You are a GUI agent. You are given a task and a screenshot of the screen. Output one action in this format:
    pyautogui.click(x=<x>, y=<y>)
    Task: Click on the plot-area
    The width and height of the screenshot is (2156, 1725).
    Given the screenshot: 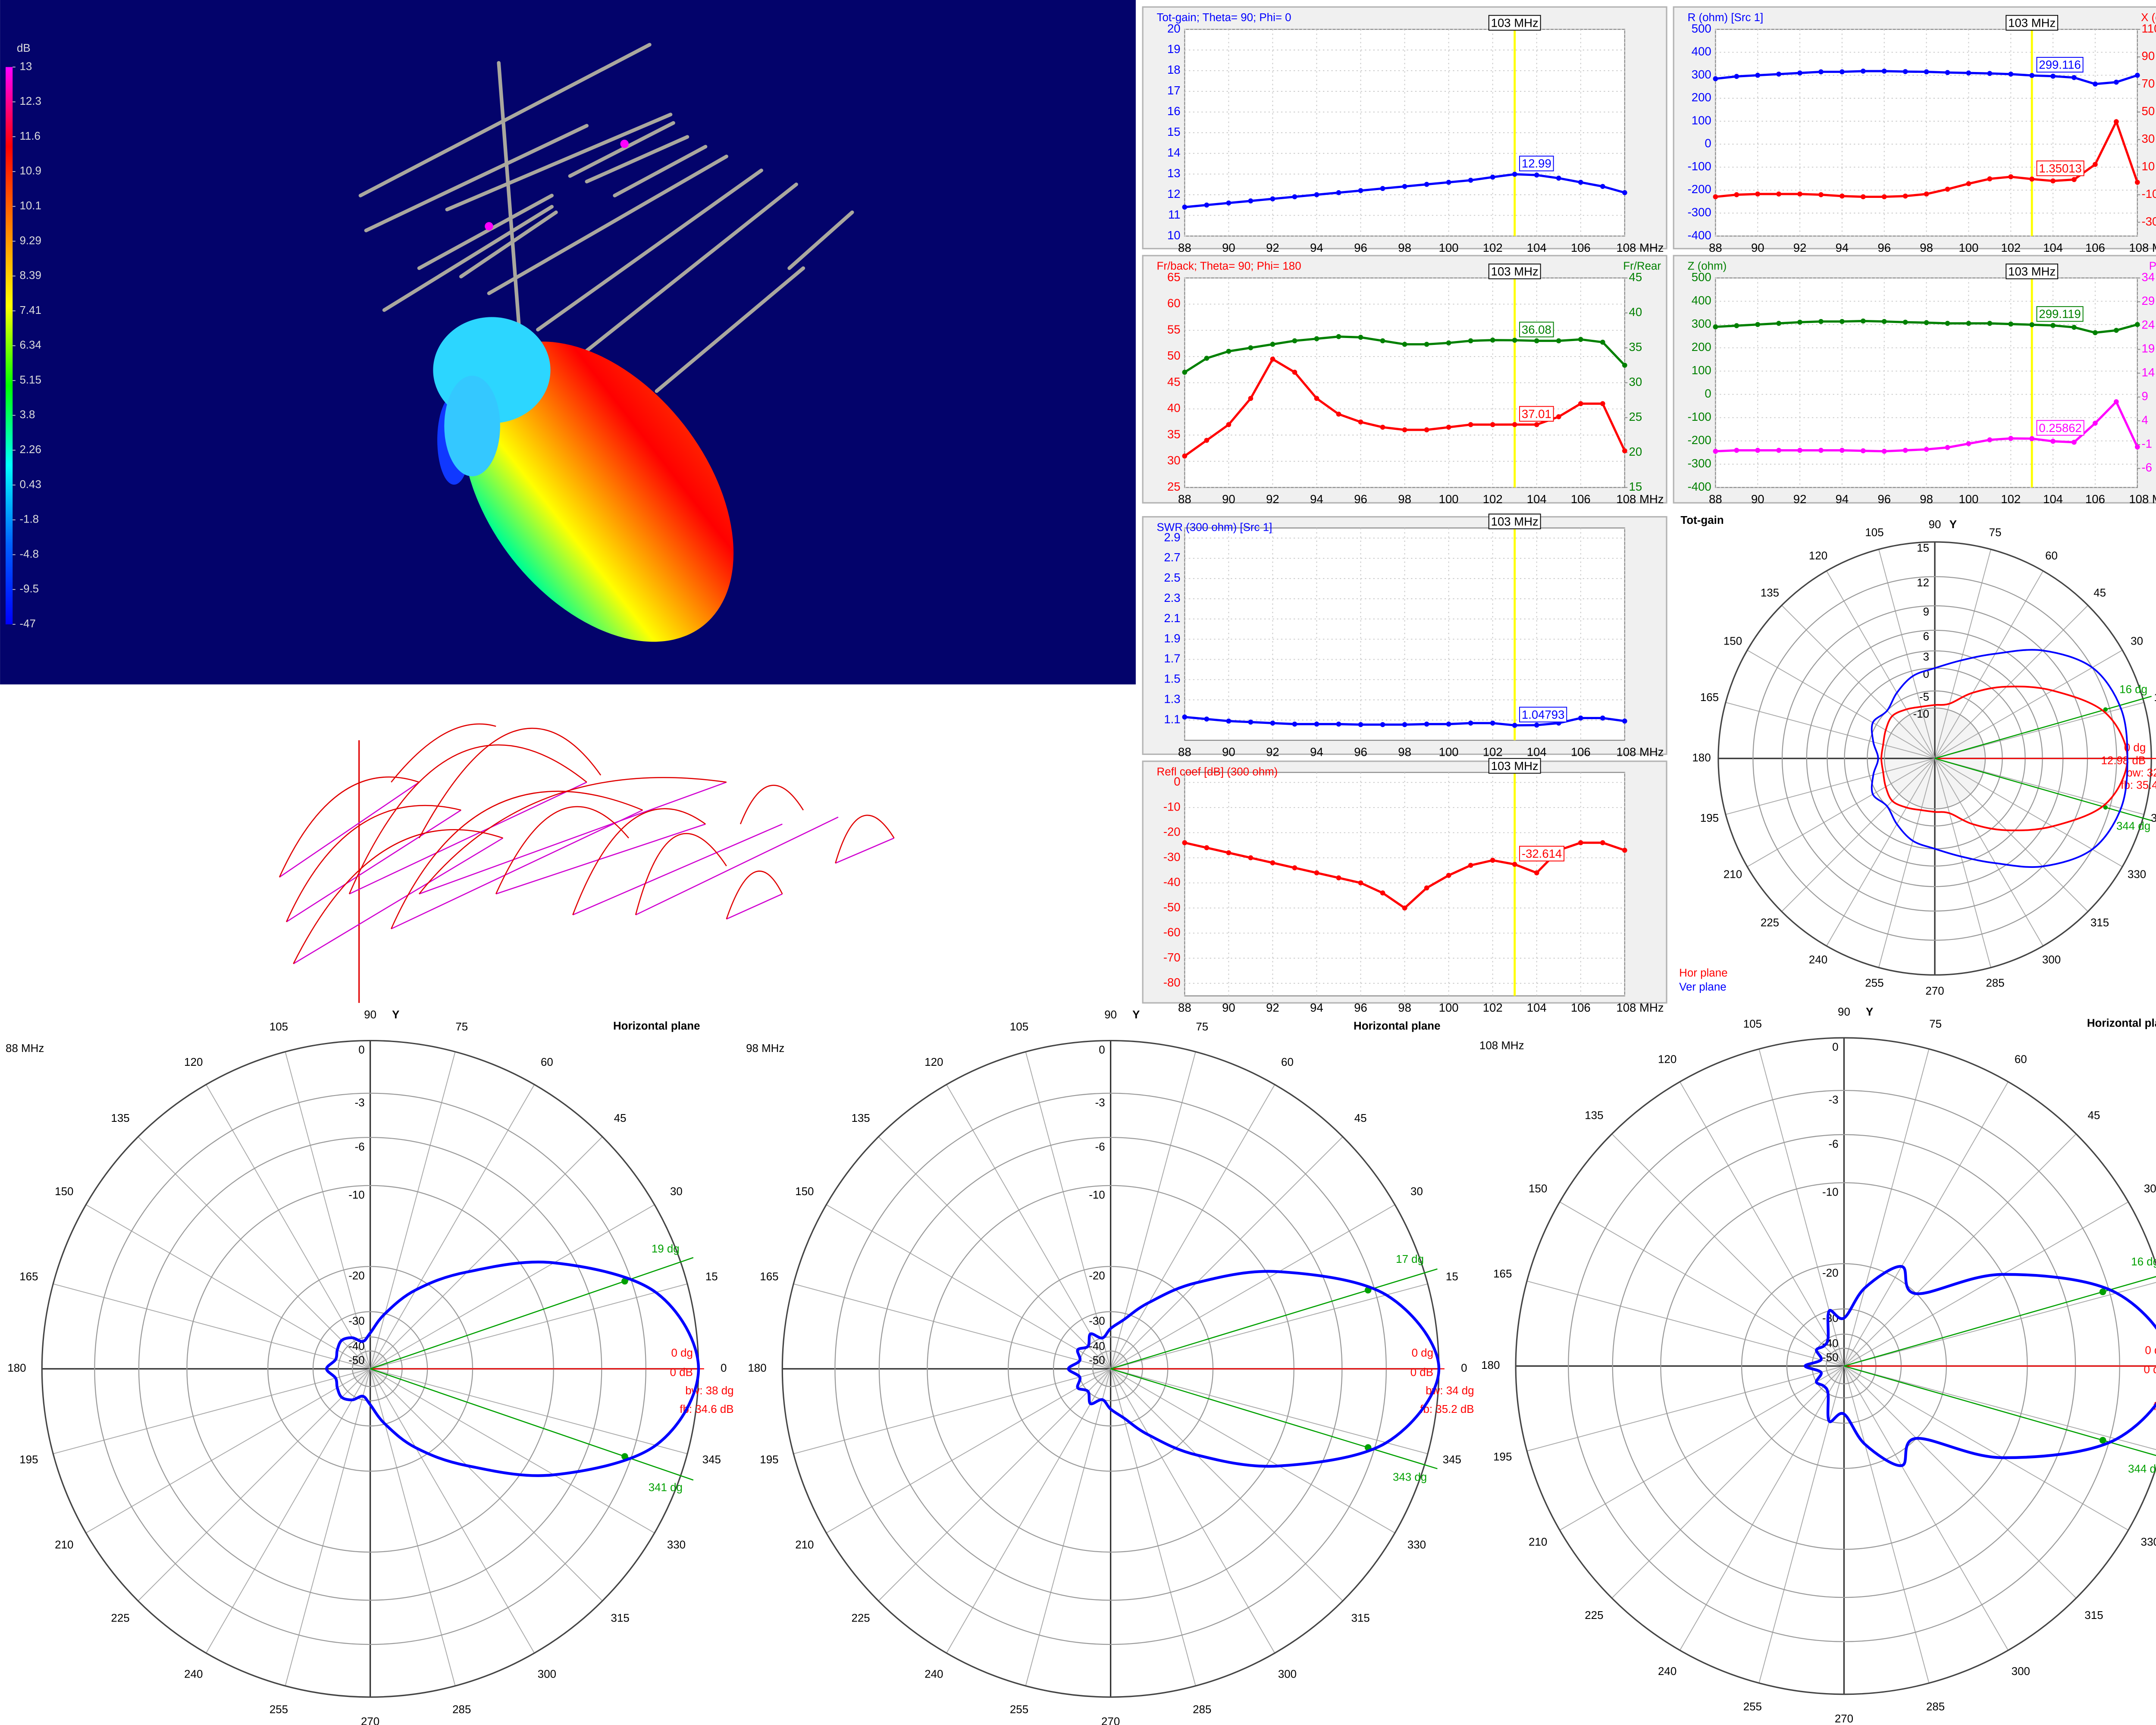 What is the action you would take?
    pyautogui.click(x=1404, y=884)
    